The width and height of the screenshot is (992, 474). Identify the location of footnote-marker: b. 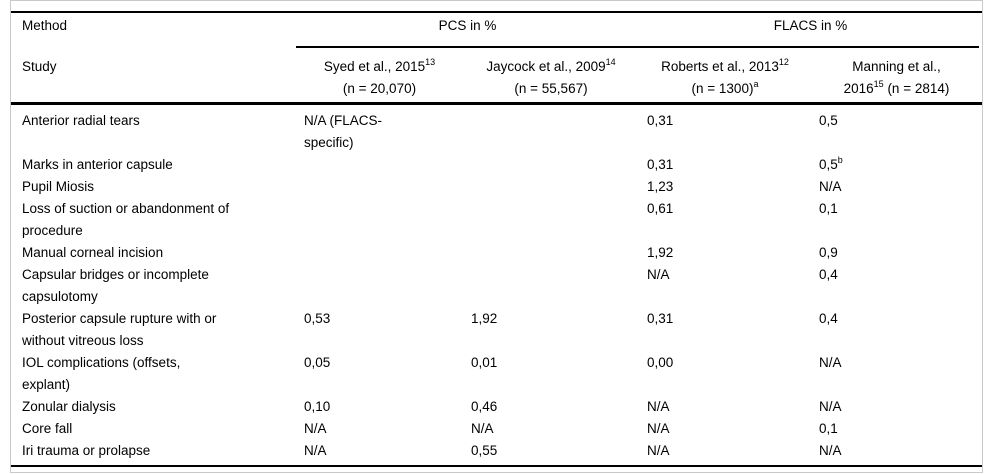
(840, 160).